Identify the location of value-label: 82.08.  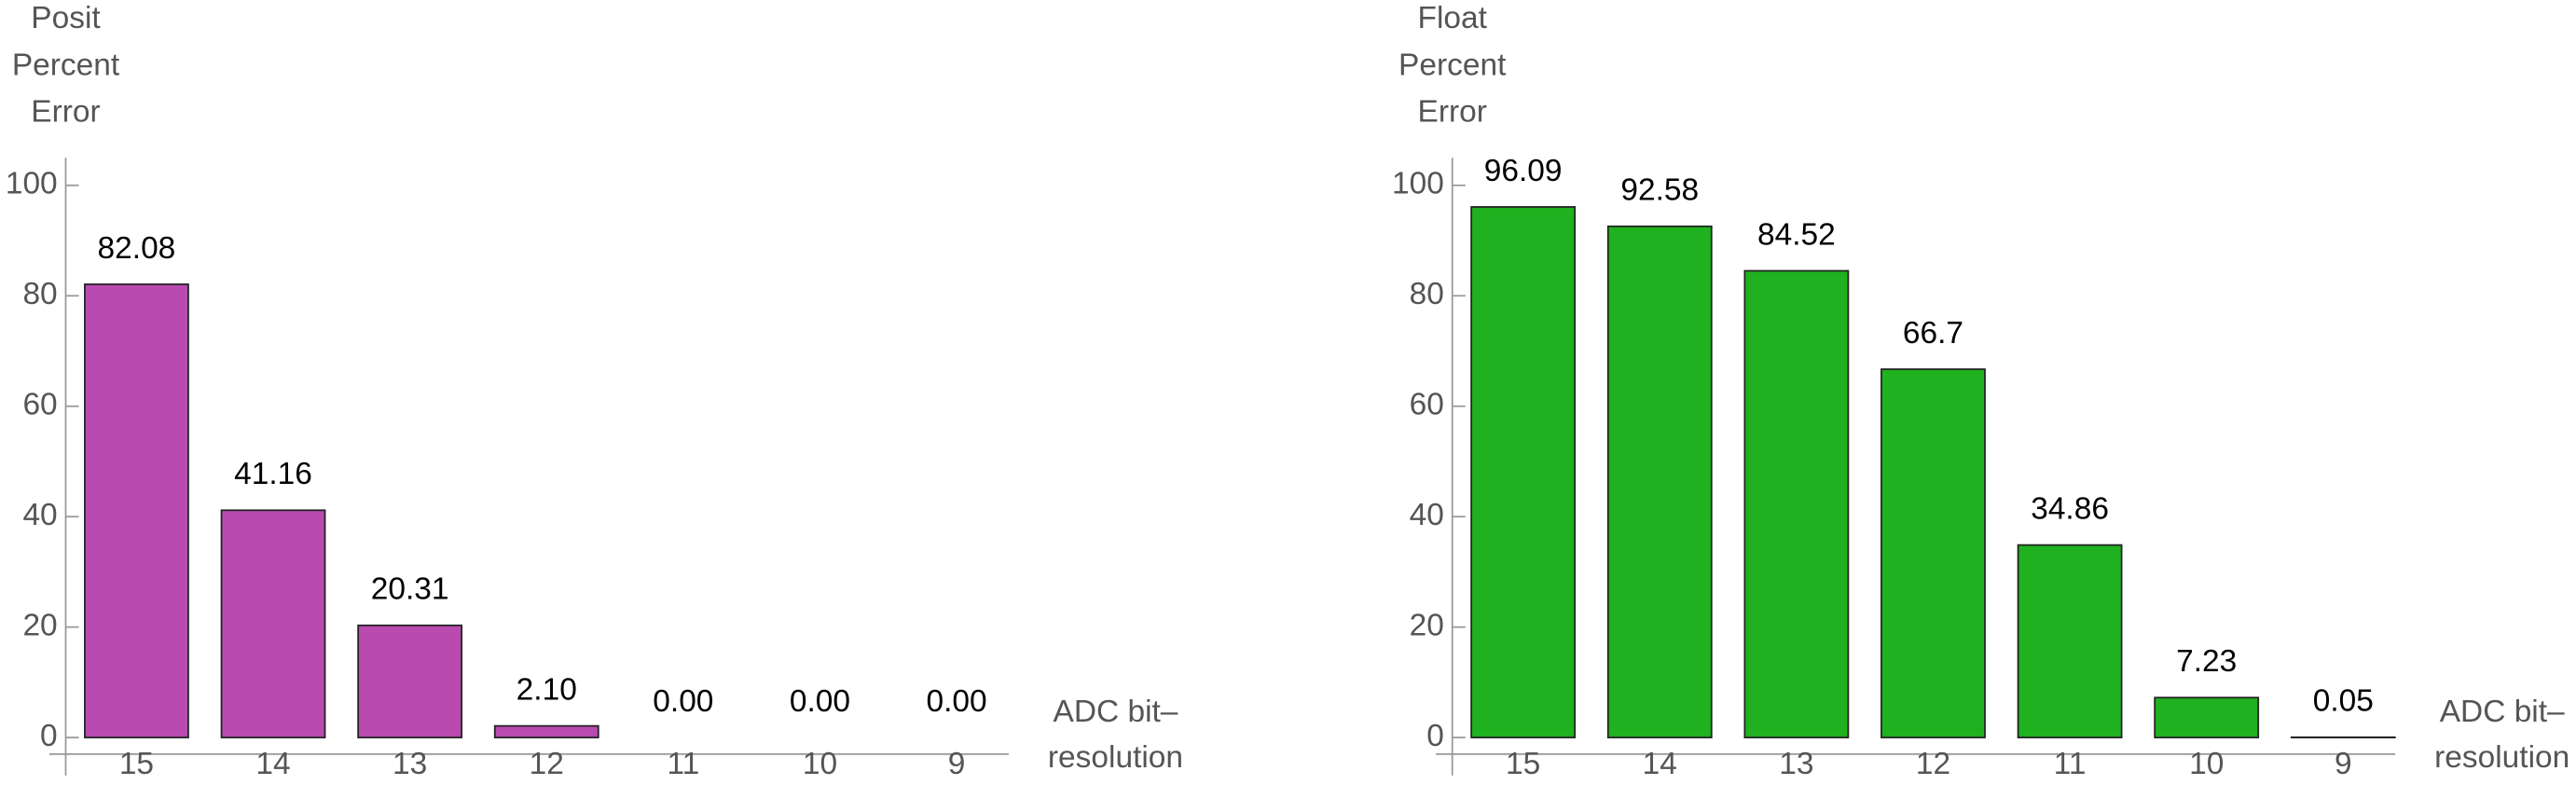
(137, 248).